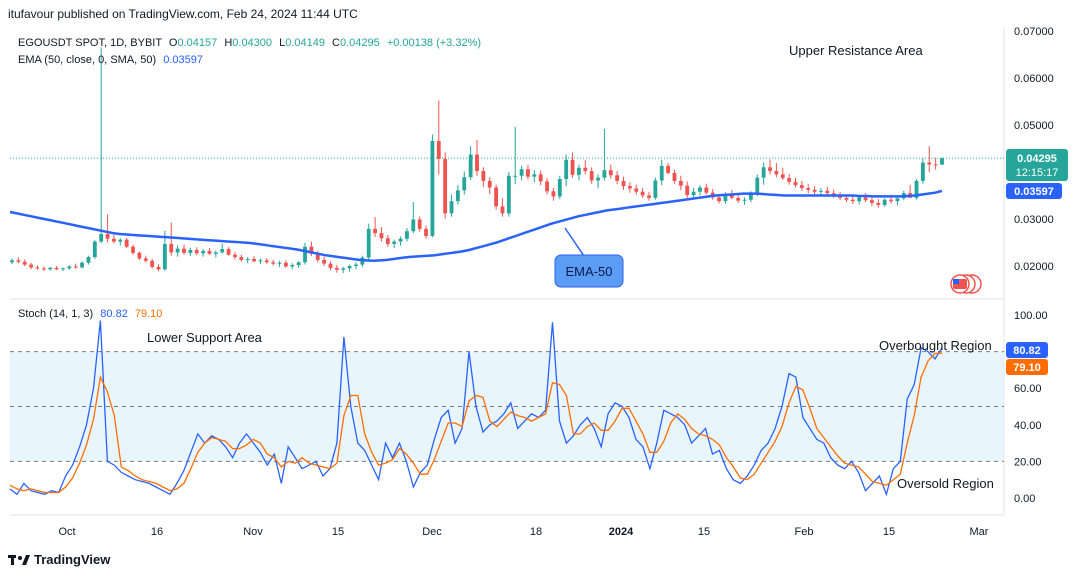 Image resolution: width=1080 pixels, height=579 pixels. What do you see at coordinates (282, 43) in the screenshot?
I see `legend-l-label: L` at bounding box center [282, 43].